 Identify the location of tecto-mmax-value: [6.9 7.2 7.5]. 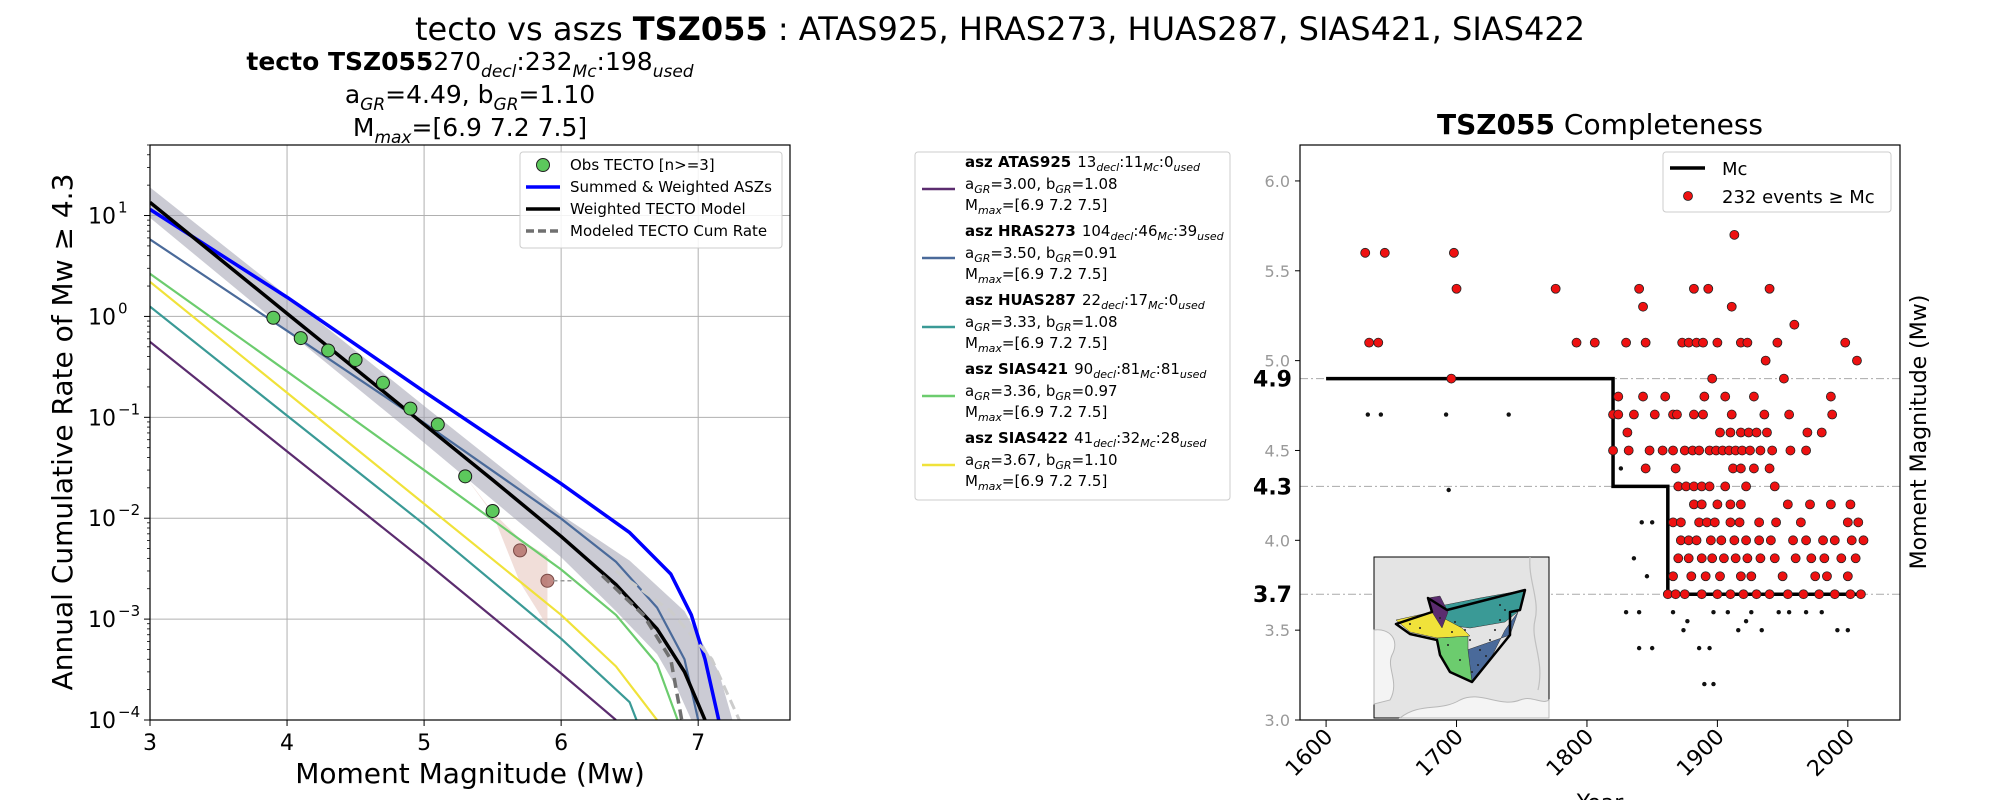
(509, 127).